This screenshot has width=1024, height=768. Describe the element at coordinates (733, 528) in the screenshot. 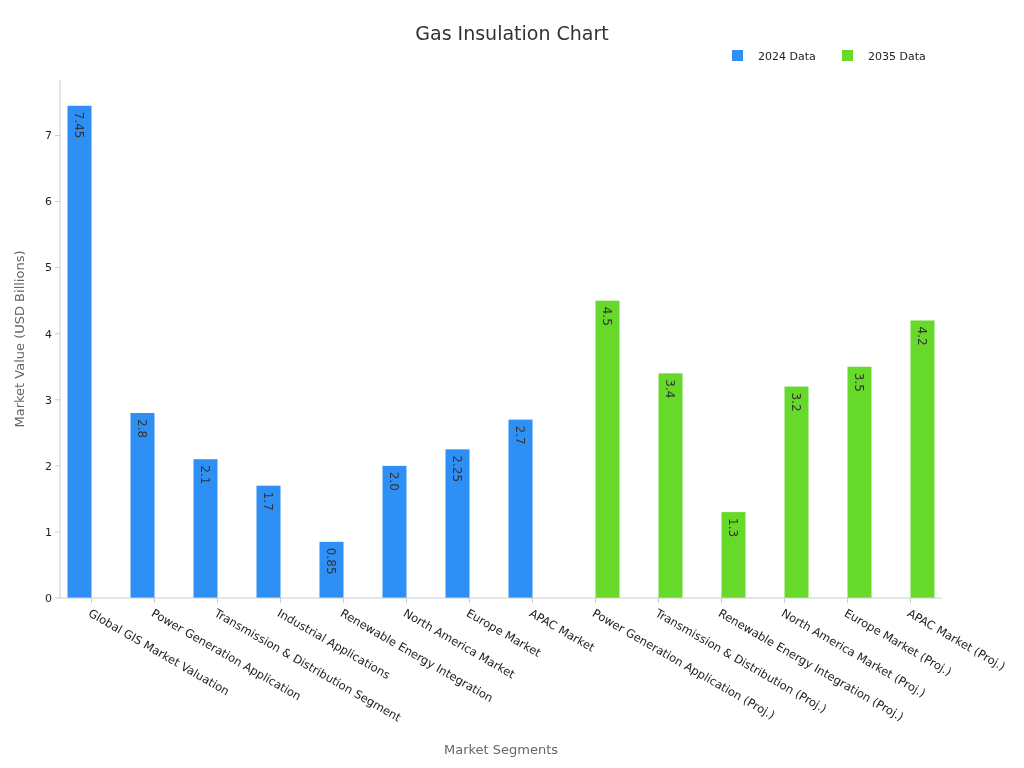

I see `data-label: 1.3` at that location.